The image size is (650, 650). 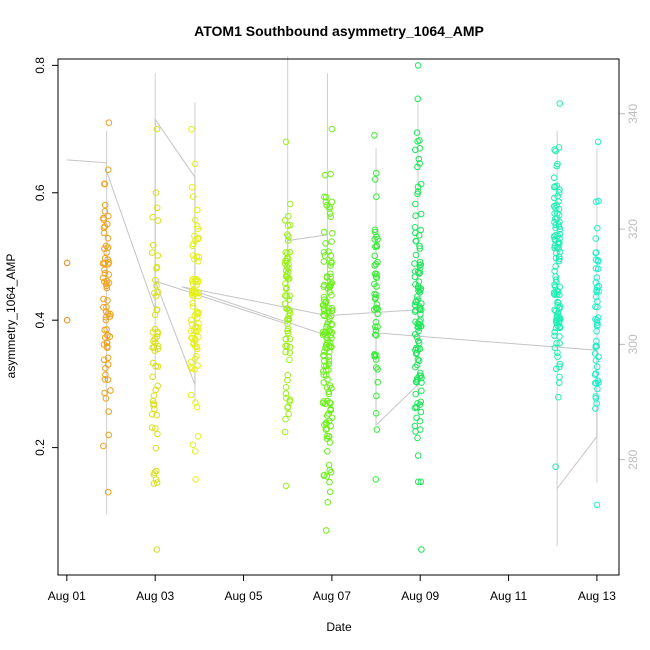 I want to click on y-axis-label: asymmetry_1064_AMP, so click(x=11, y=316).